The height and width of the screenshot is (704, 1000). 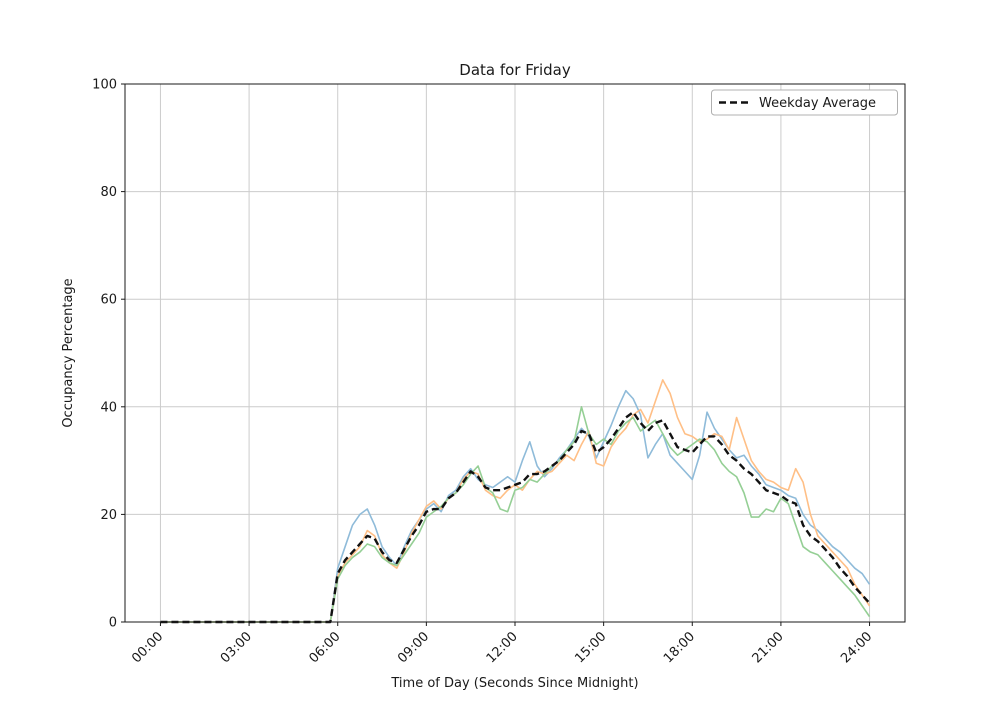 What do you see at coordinates (515, 70) in the screenshot?
I see `chart-title: Data for Friday` at bounding box center [515, 70].